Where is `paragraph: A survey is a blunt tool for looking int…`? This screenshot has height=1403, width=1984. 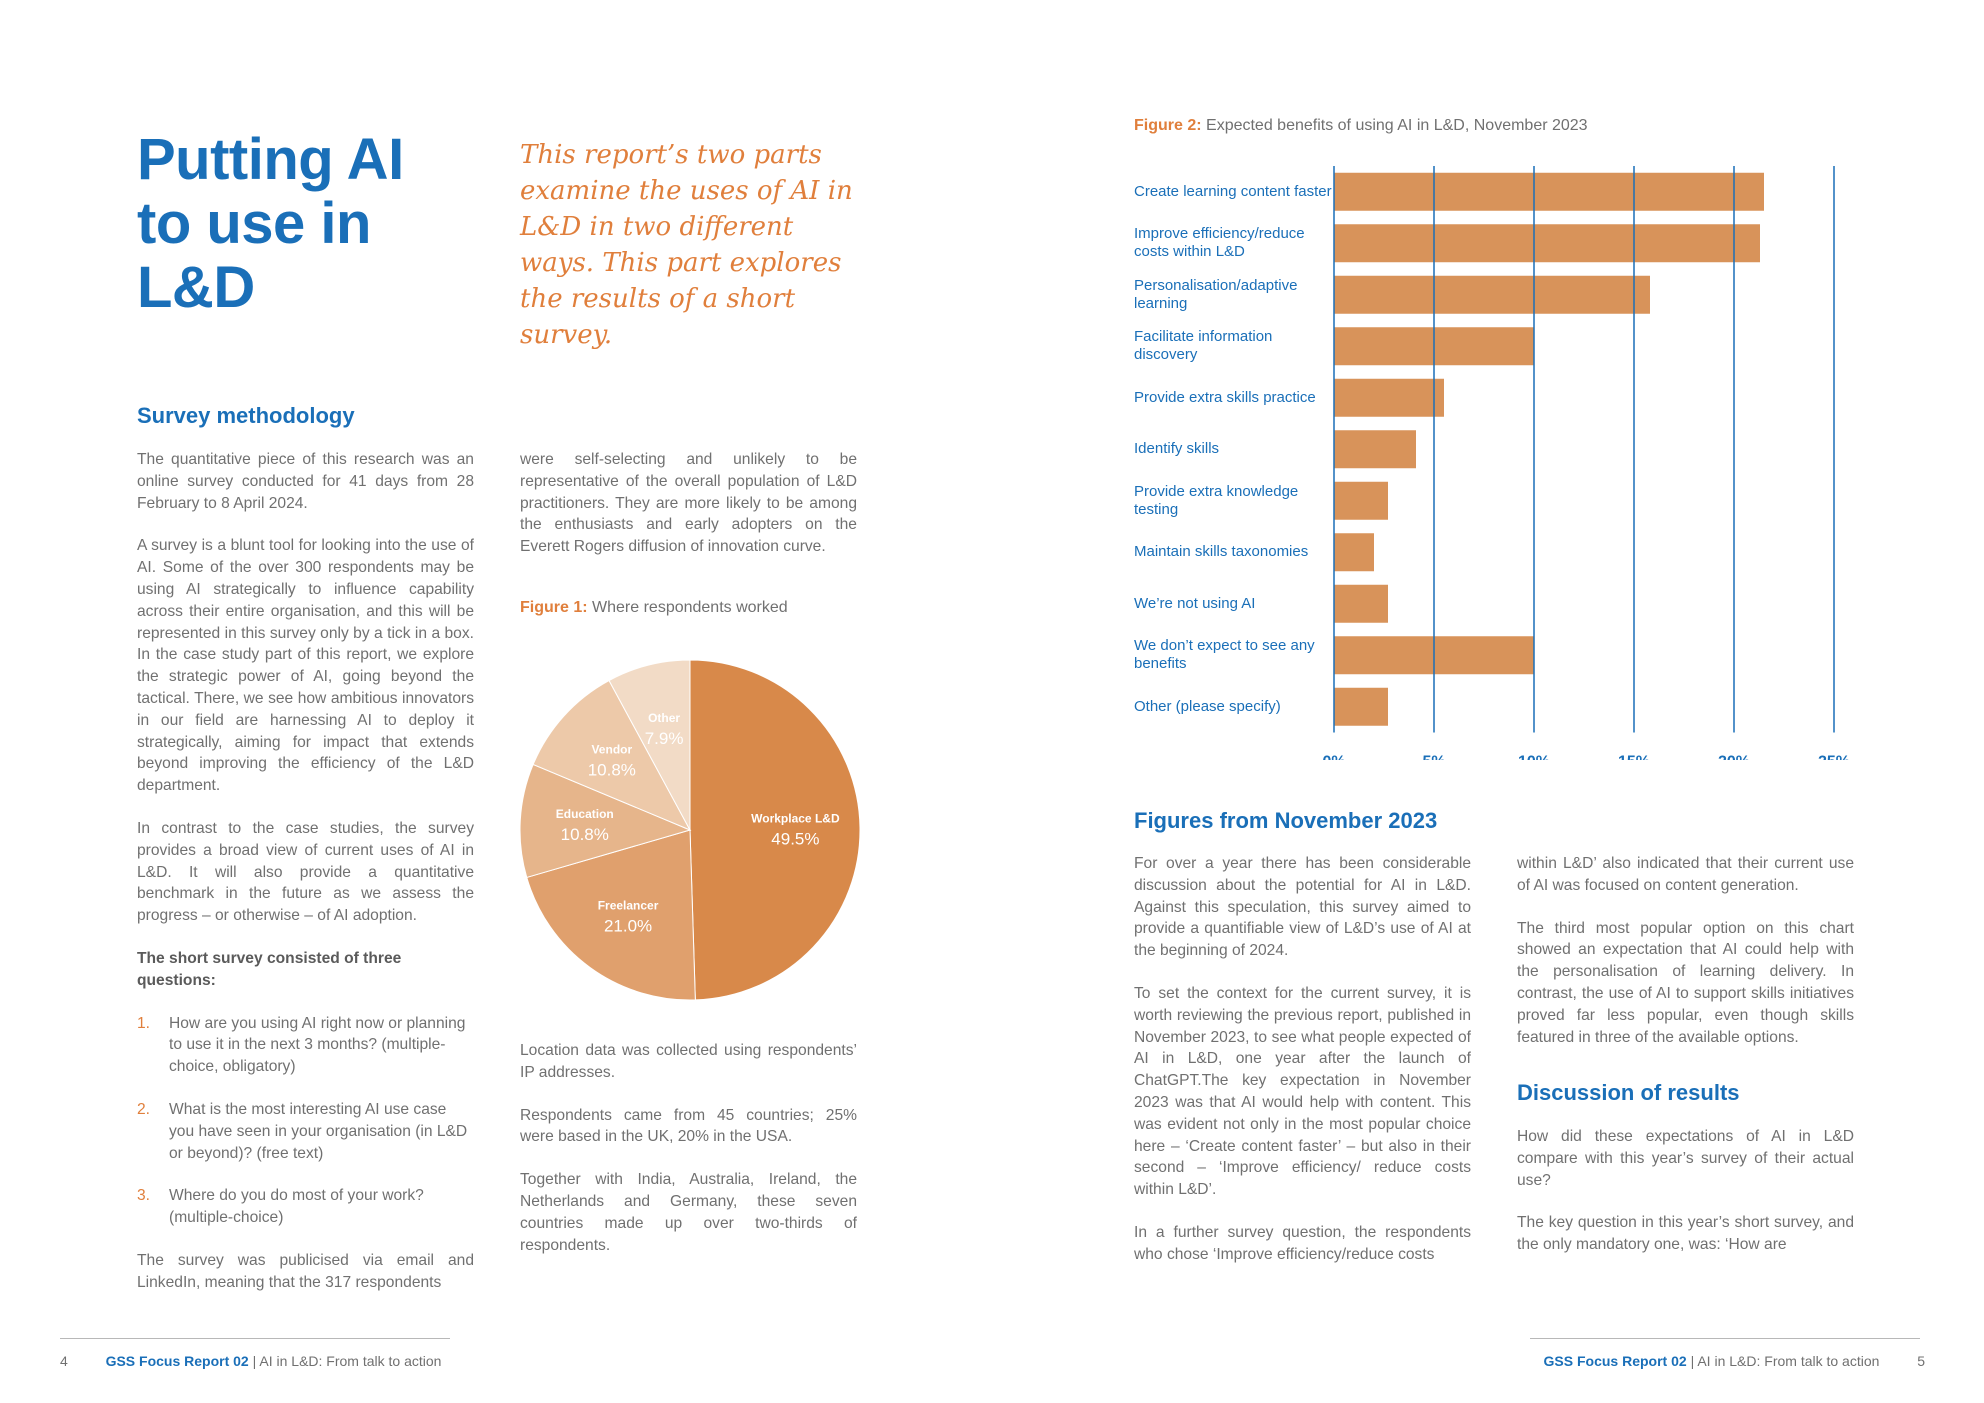
paragraph: A survey is a blunt tool for looking int… is located at coordinates (305, 666).